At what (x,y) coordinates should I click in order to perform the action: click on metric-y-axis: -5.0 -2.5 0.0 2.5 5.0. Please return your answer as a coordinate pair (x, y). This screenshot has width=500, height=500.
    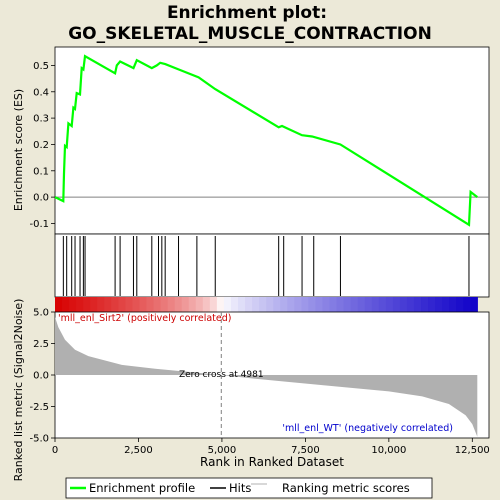
    Looking at the image, I should click on (42, 376).